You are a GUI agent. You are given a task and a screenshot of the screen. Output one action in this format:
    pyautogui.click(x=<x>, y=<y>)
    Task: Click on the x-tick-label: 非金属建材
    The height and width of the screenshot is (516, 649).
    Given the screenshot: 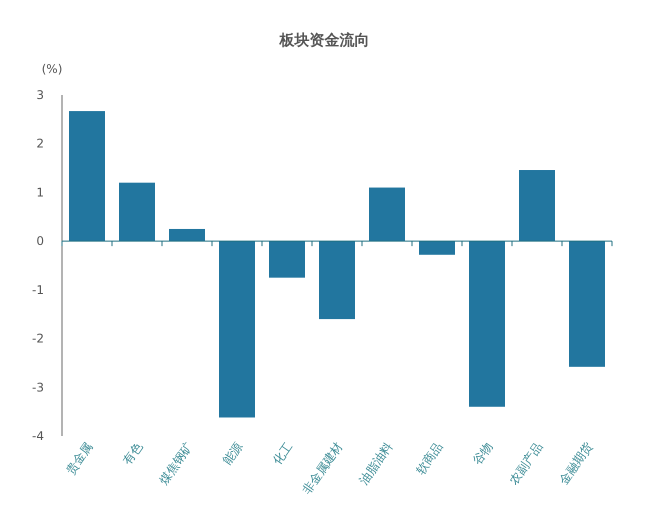 What is the action you would take?
    pyautogui.click(x=323, y=468)
    